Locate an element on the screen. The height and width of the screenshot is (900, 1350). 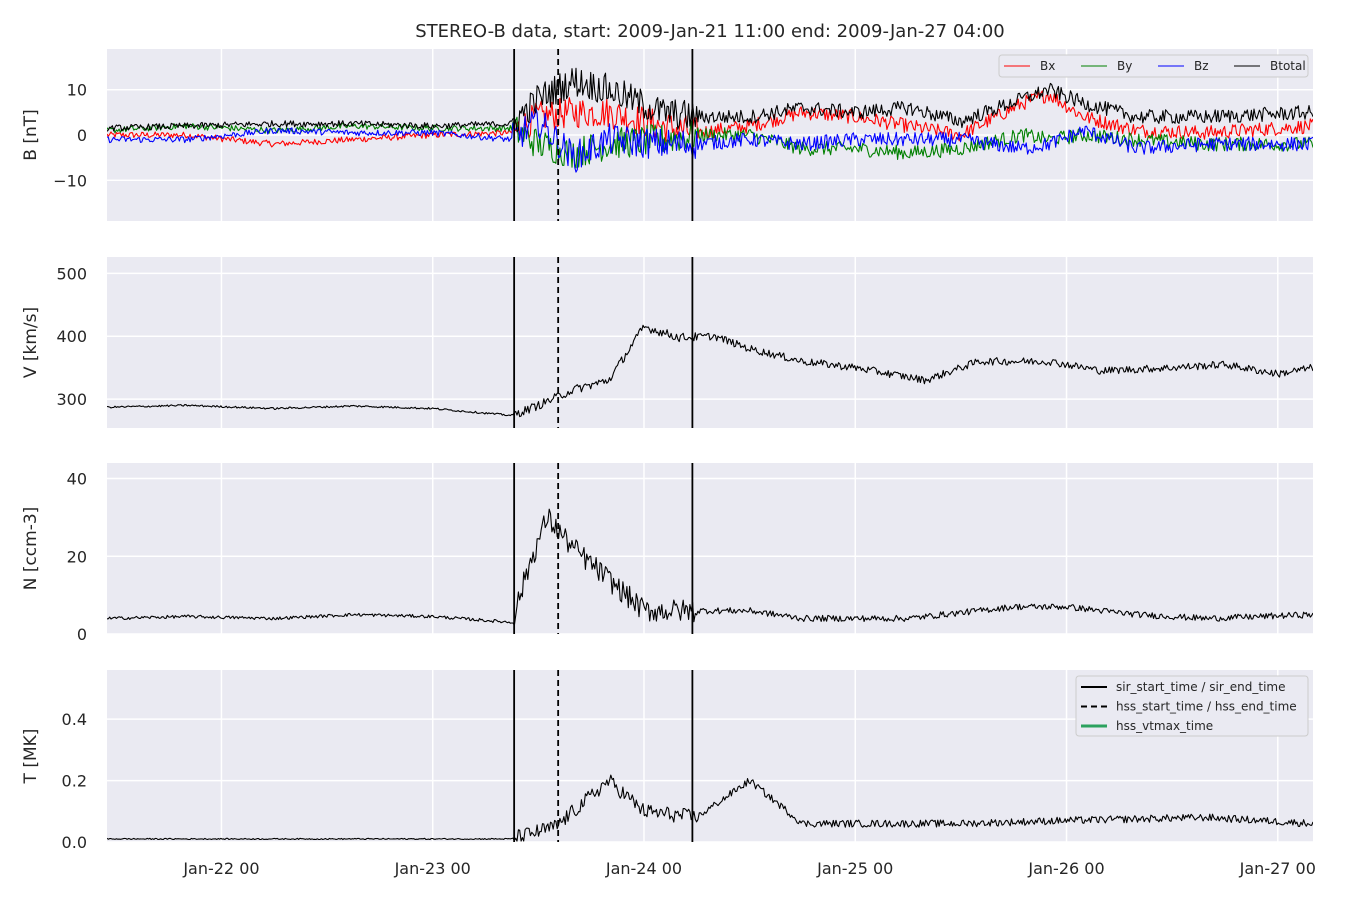
y-tick-label: 400 is located at coordinates (71, 336).